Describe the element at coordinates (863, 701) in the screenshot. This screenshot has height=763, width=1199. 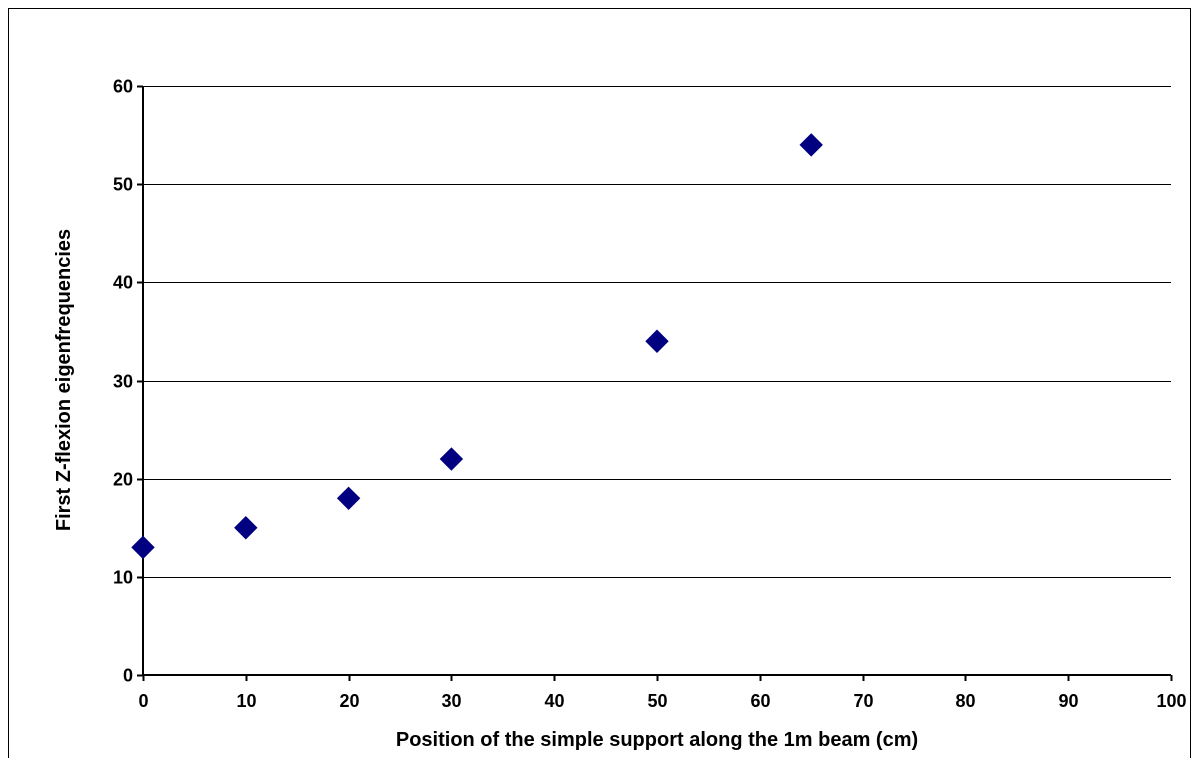
I see `x-tick-label-70: 70` at that location.